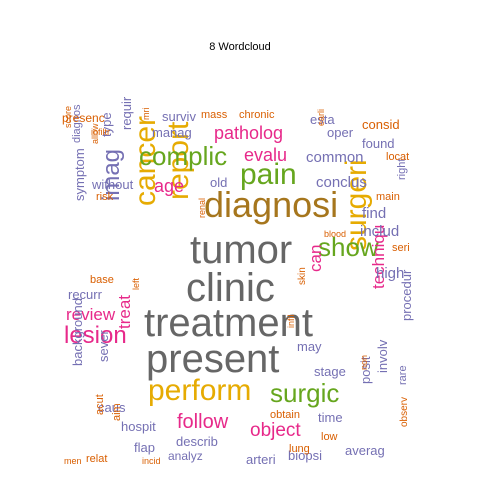  I want to click on word-blood: blood, so click(335, 234).